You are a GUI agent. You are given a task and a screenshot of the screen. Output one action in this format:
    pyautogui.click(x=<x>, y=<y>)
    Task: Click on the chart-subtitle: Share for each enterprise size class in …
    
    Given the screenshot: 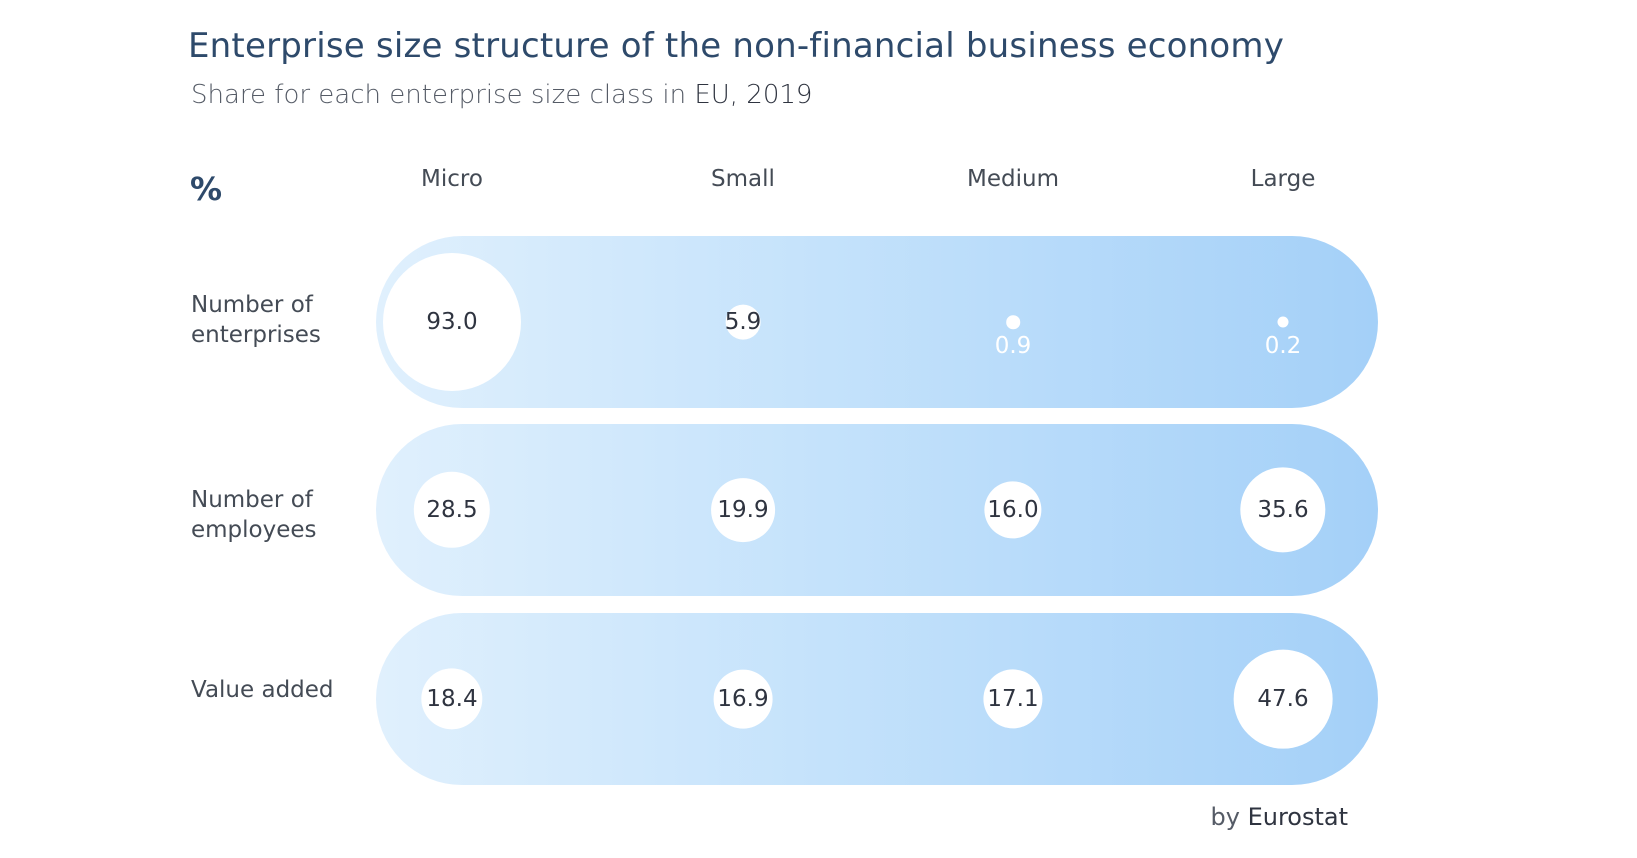 What is the action you would take?
    pyautogui.click(x=501, y=95)
    